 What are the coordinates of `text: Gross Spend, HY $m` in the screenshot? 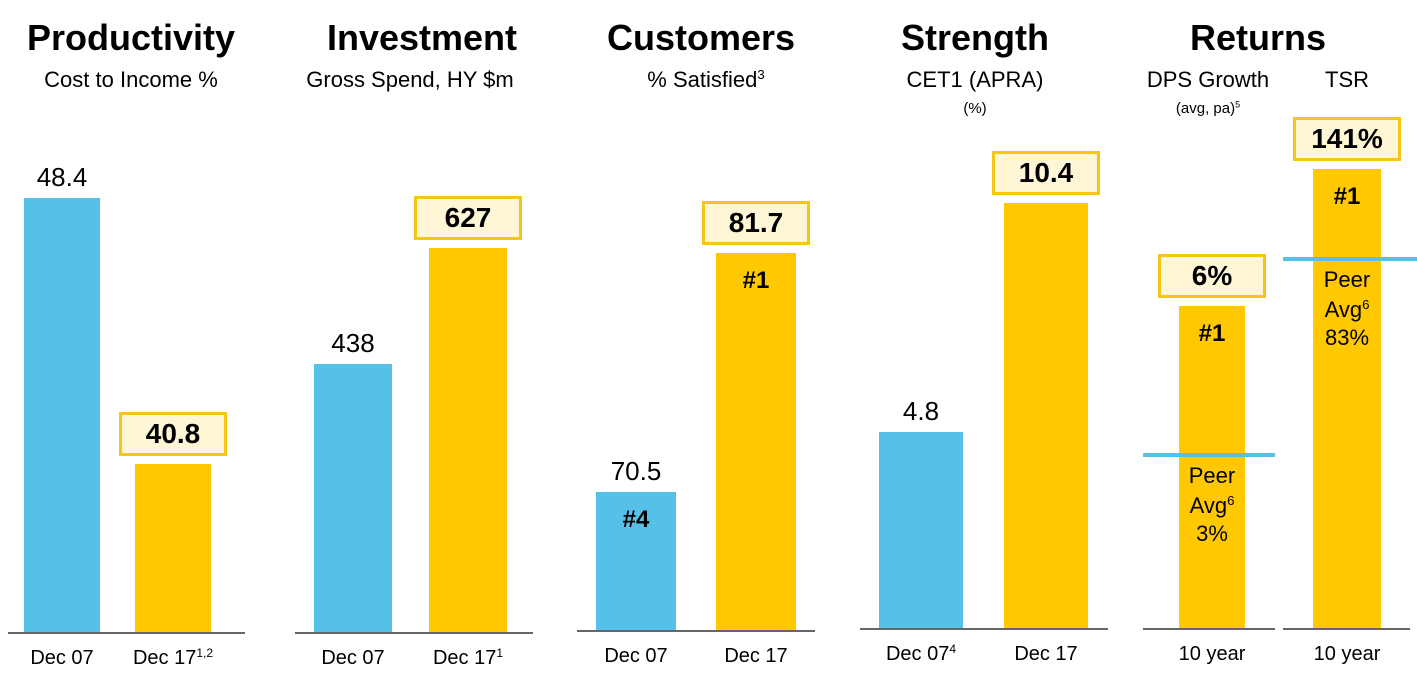 It's located at (410, 79).